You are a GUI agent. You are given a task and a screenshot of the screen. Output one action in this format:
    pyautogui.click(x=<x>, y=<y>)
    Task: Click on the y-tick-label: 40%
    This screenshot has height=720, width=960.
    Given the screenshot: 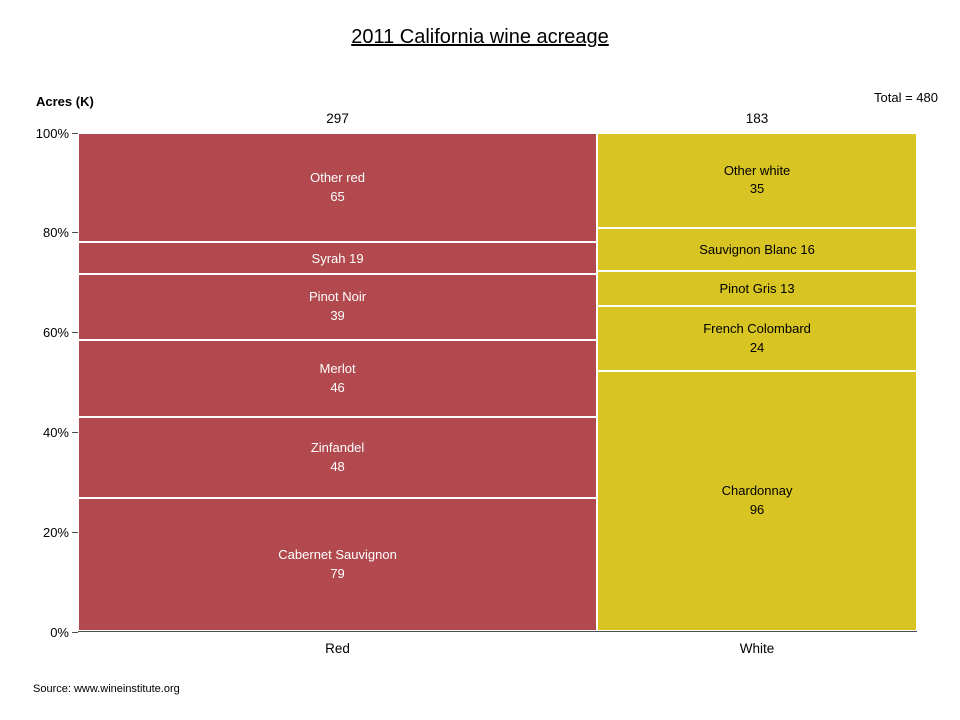 What is the action you would take?
    pyautogui.click(x=49, y=432)
    